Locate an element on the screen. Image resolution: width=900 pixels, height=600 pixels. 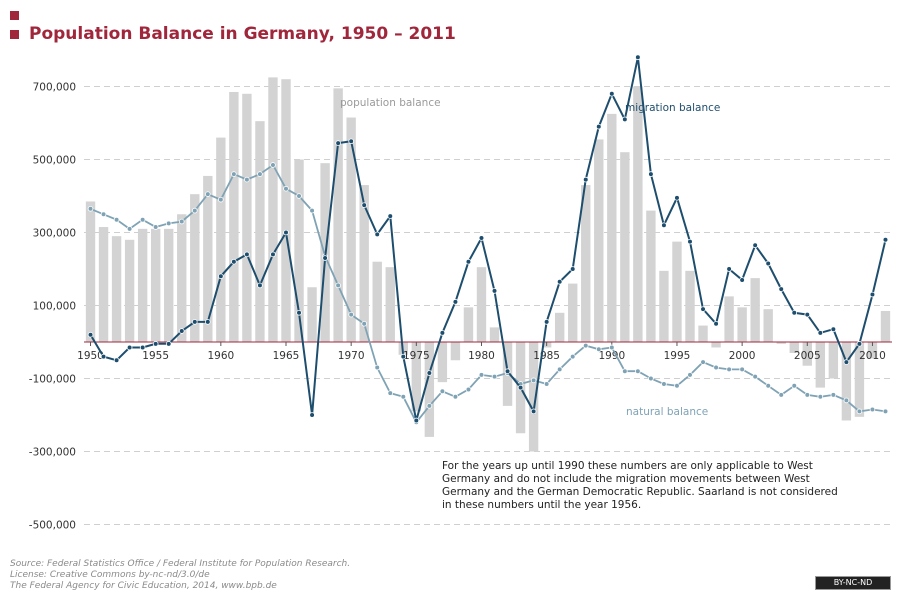
x-tick-label: 2010 is located at coordinates (872, 356).